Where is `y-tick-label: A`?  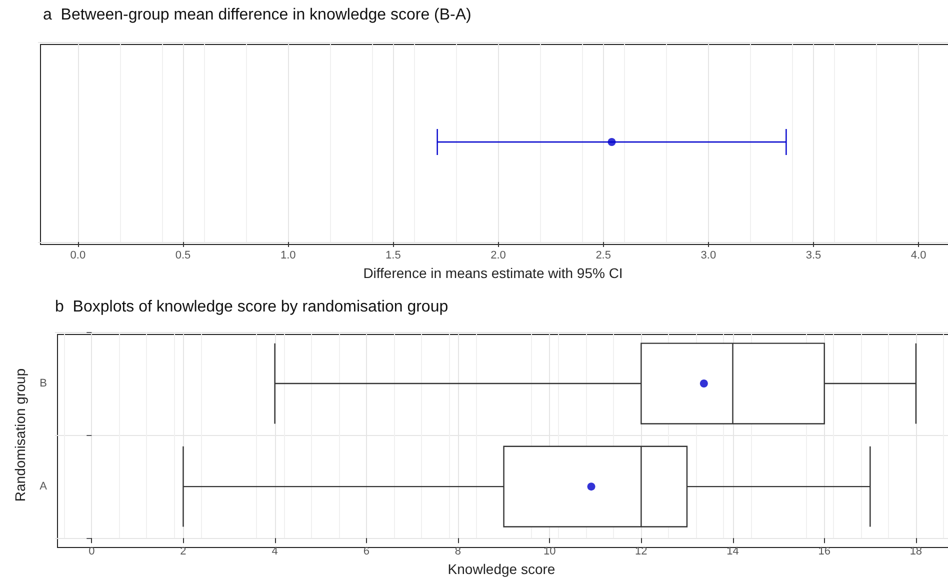 y-tick-label: A is located at coordinates (44, 486).